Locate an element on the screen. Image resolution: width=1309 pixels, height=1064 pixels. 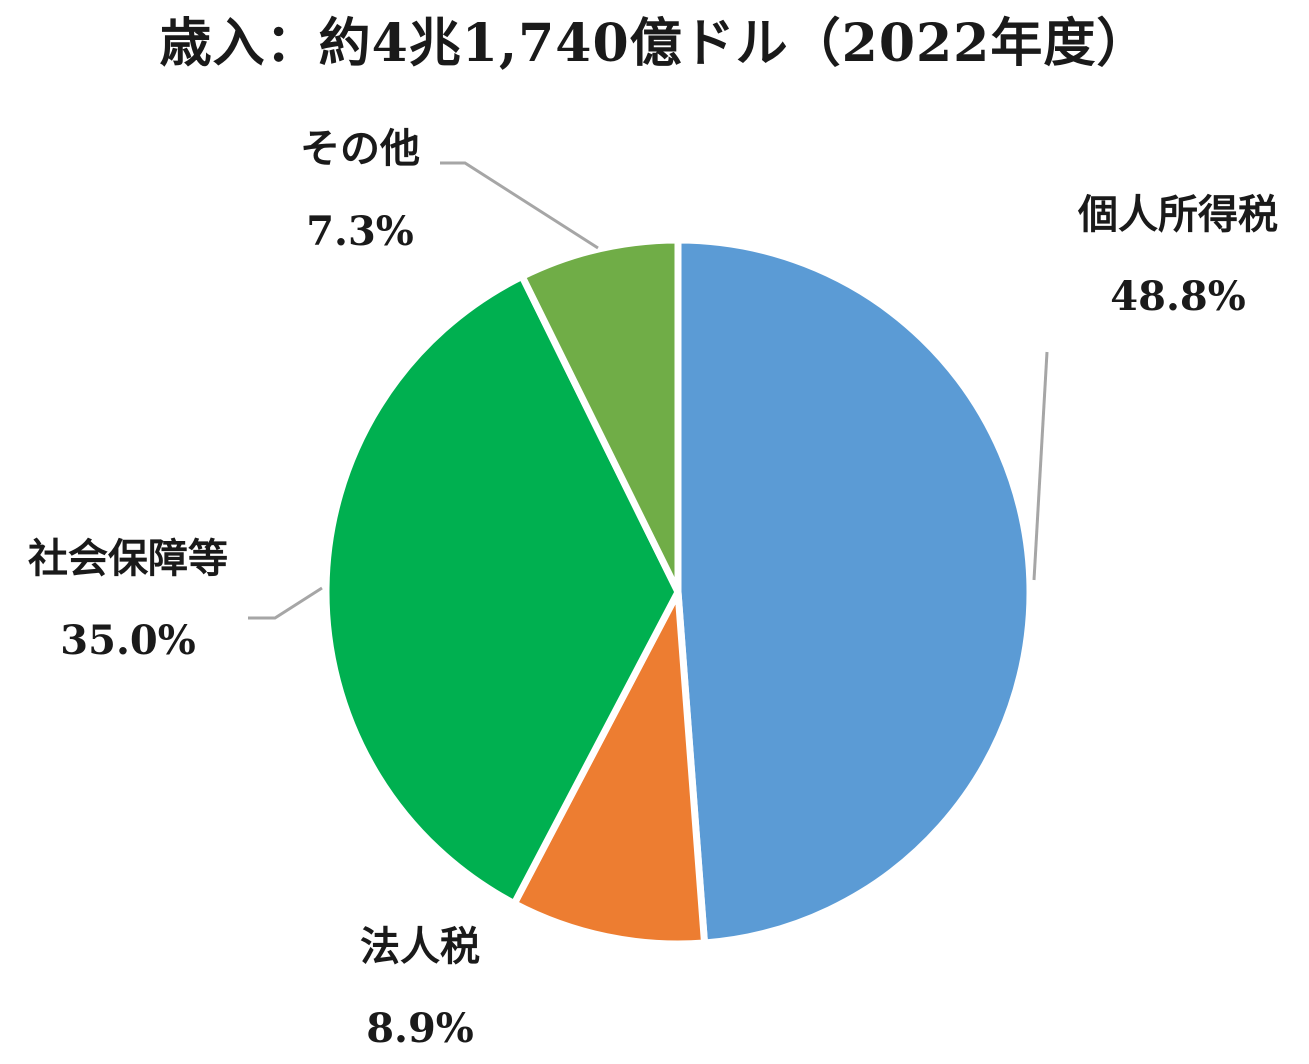
label-name-social-security: 社会保障等 is located at coordinates (128, 558).